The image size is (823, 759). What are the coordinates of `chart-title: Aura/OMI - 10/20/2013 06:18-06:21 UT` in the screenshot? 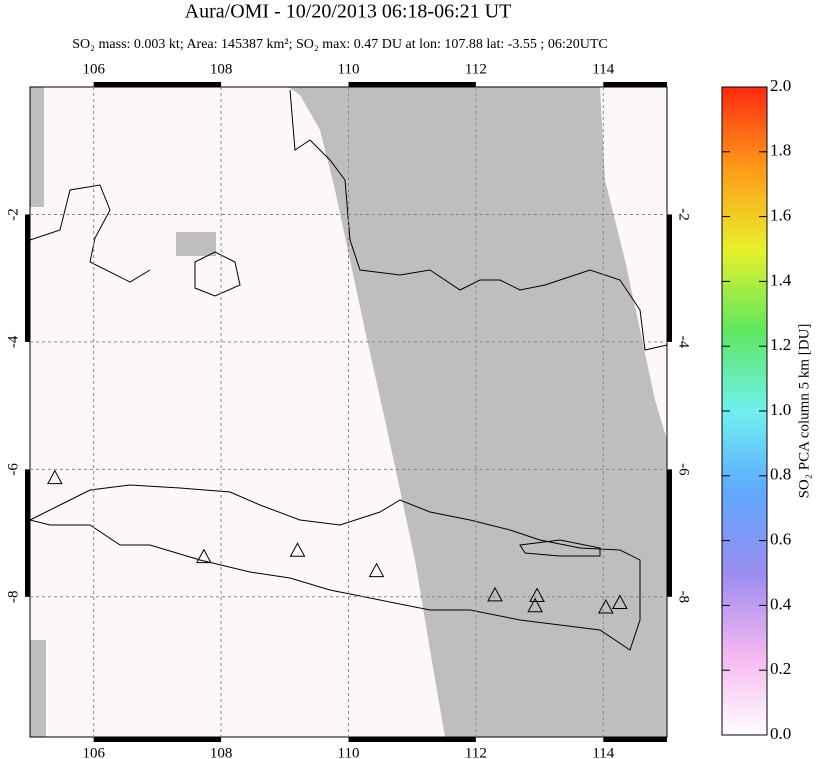 It's located at (348, 12).